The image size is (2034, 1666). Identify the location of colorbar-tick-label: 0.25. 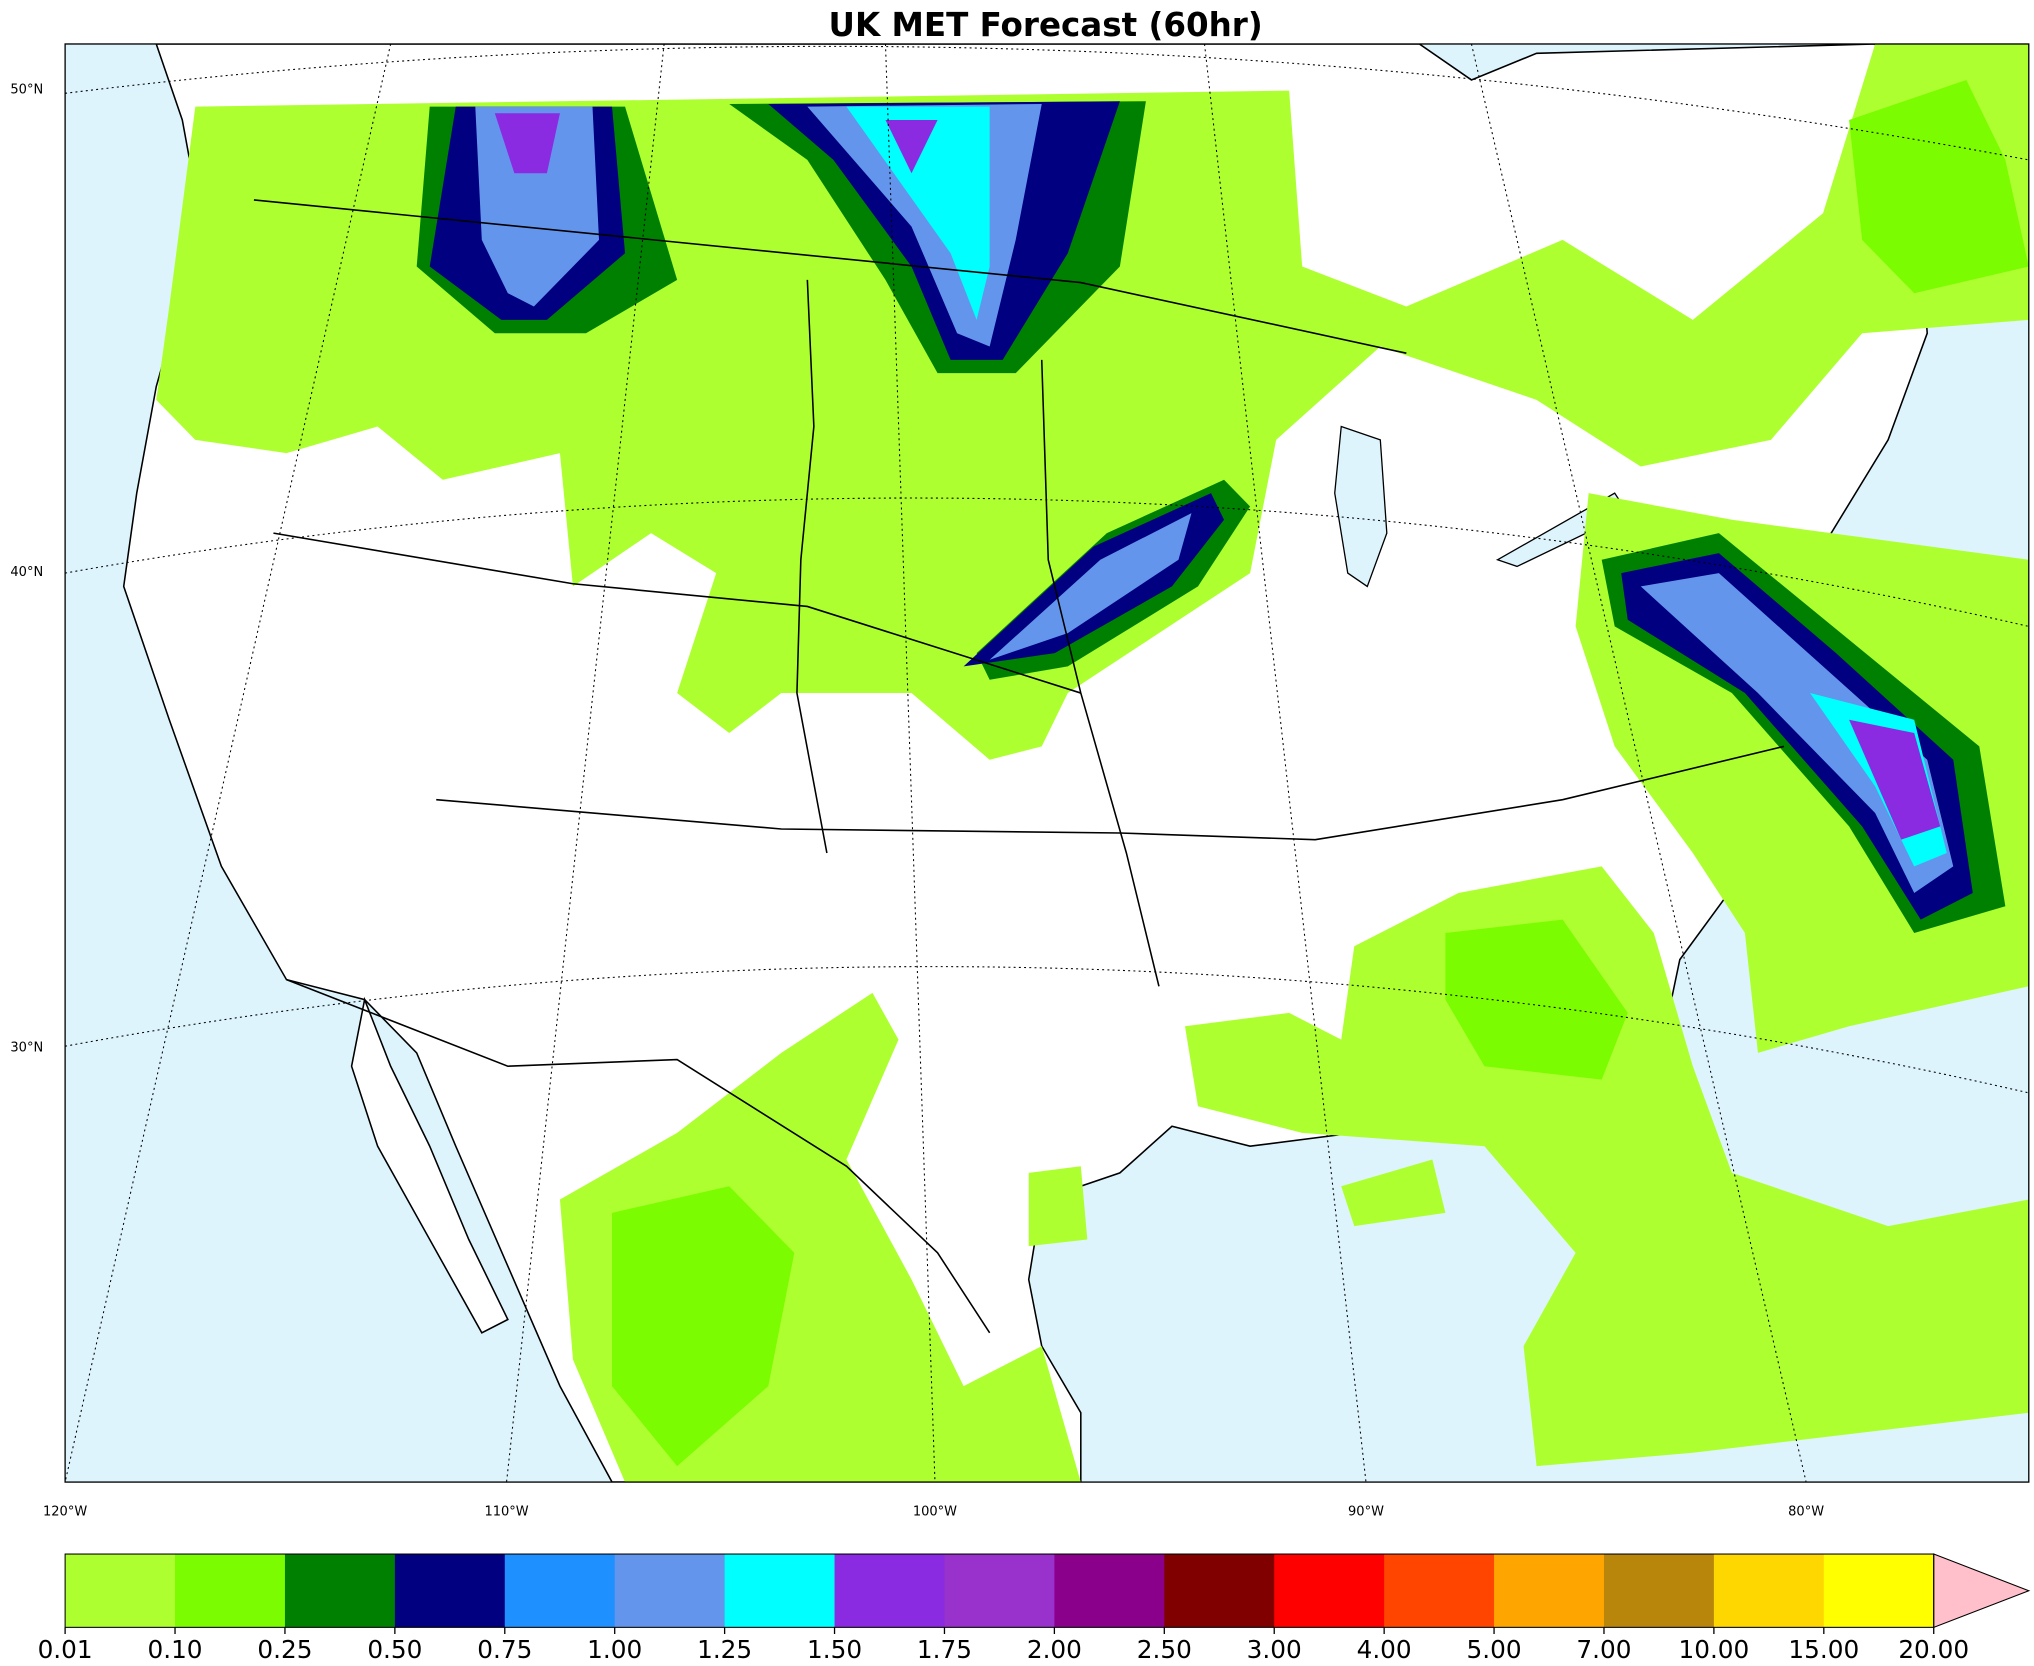
(284, 1649).